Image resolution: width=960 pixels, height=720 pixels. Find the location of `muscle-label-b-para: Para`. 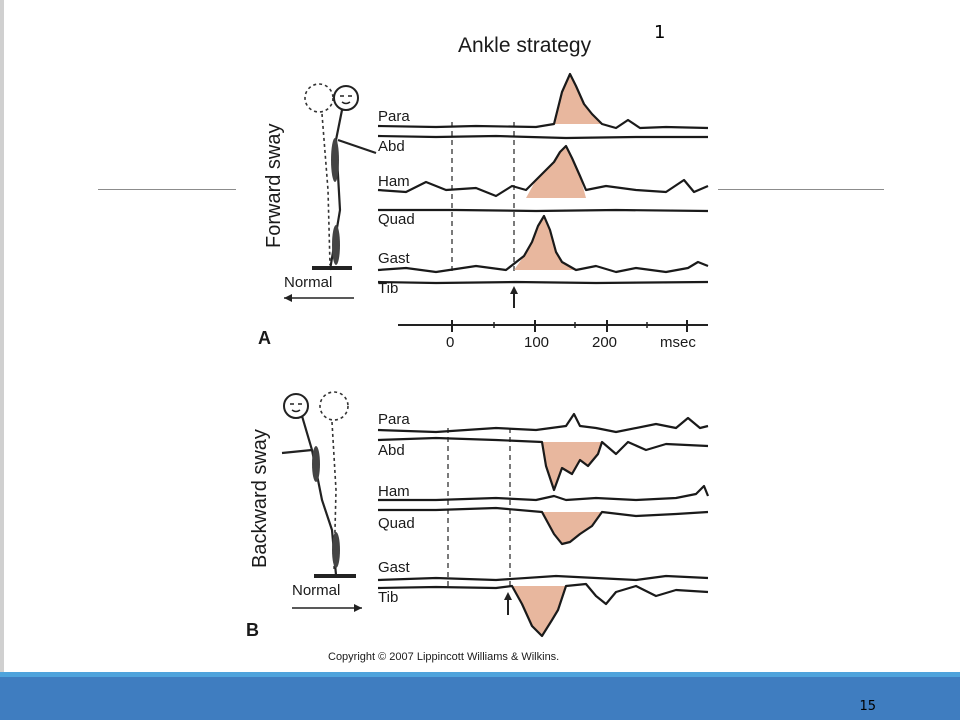

muscle-label-b-para: Para is located at coordinates (394, 419).